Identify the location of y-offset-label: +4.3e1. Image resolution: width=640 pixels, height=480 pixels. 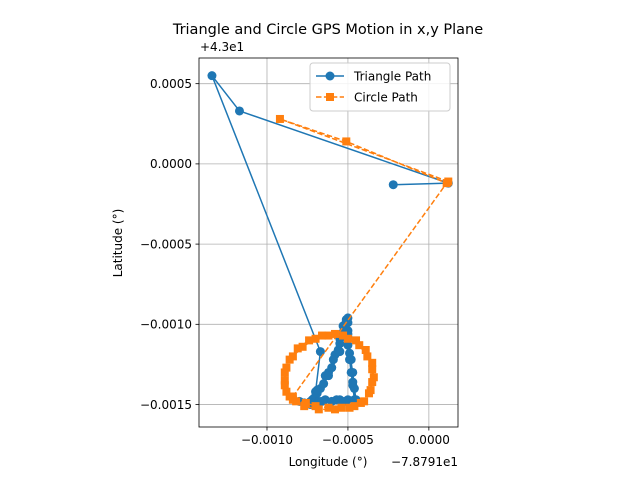
(222, 47).